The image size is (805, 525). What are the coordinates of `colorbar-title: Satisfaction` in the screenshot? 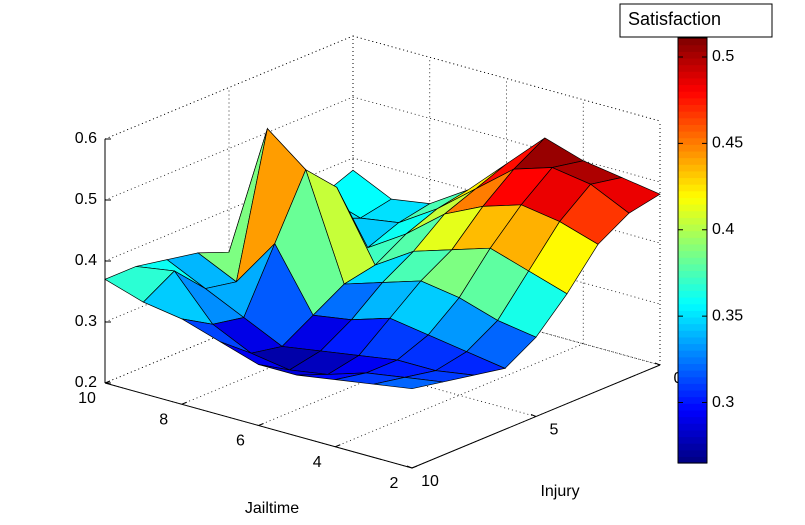 It's located at (674, 19).